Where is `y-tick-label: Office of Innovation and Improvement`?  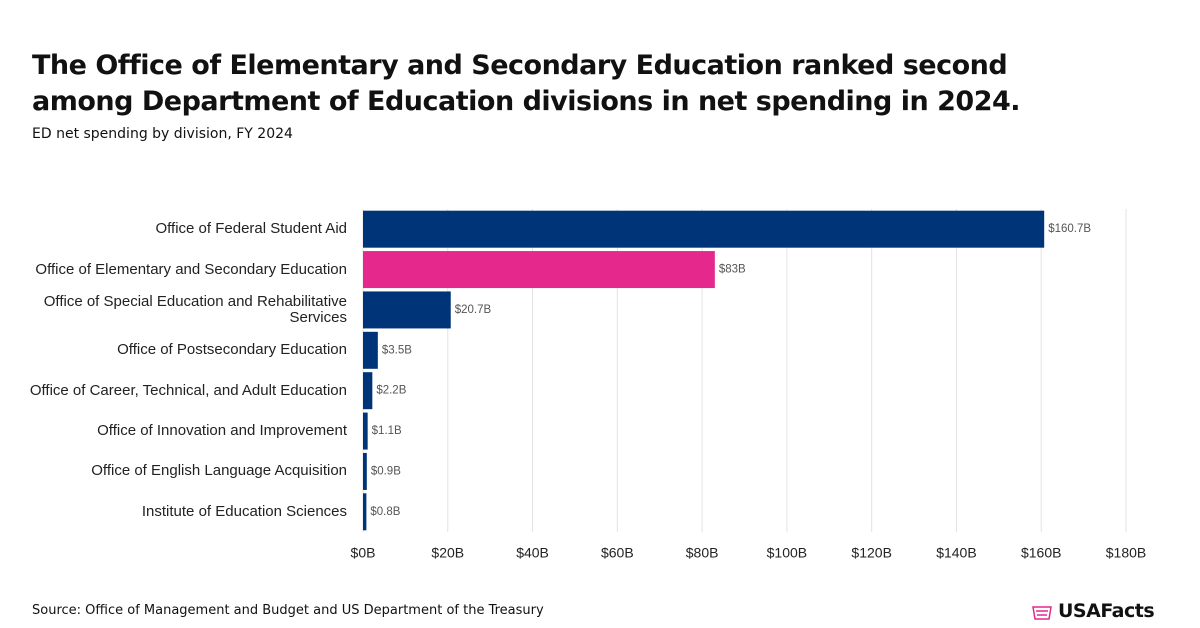 y-tick-label: Office of Innovation and Improvement is located at coordinates (222, 431).